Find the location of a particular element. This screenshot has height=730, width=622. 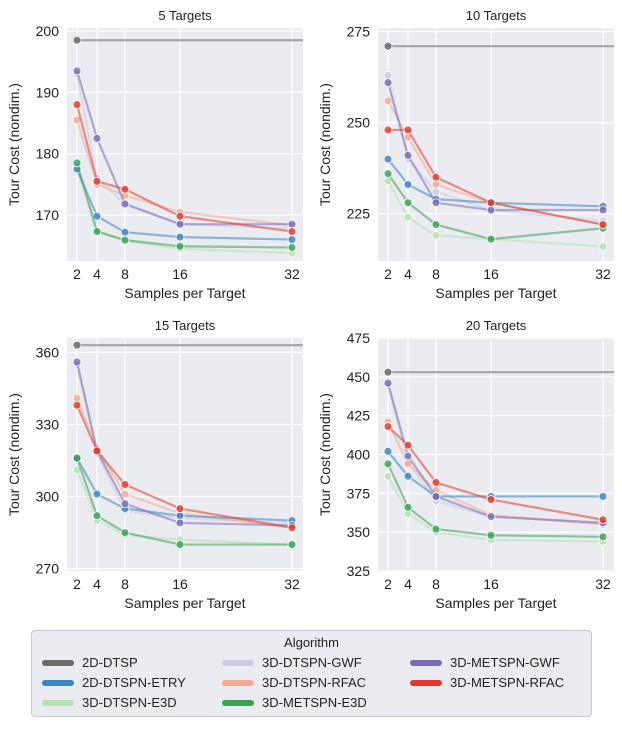

y-tick-label: 225 is located at coordinates (359, 214).